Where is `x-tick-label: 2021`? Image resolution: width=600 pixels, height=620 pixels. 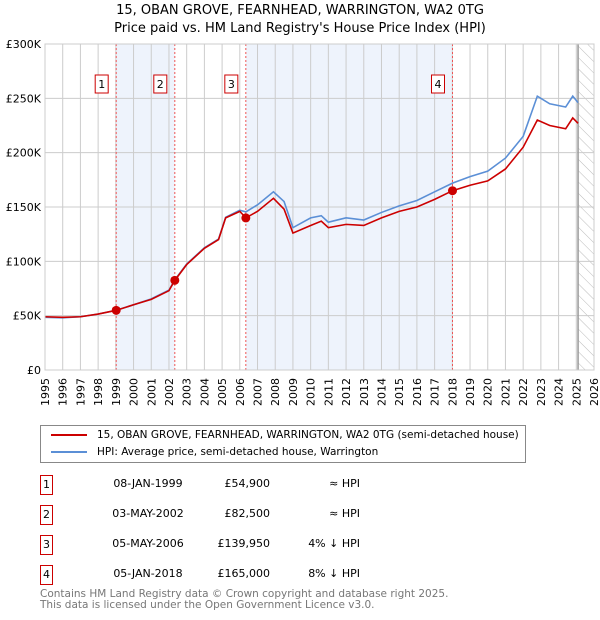
x-tick-label: 2021 is located at coordinates (505, 392).